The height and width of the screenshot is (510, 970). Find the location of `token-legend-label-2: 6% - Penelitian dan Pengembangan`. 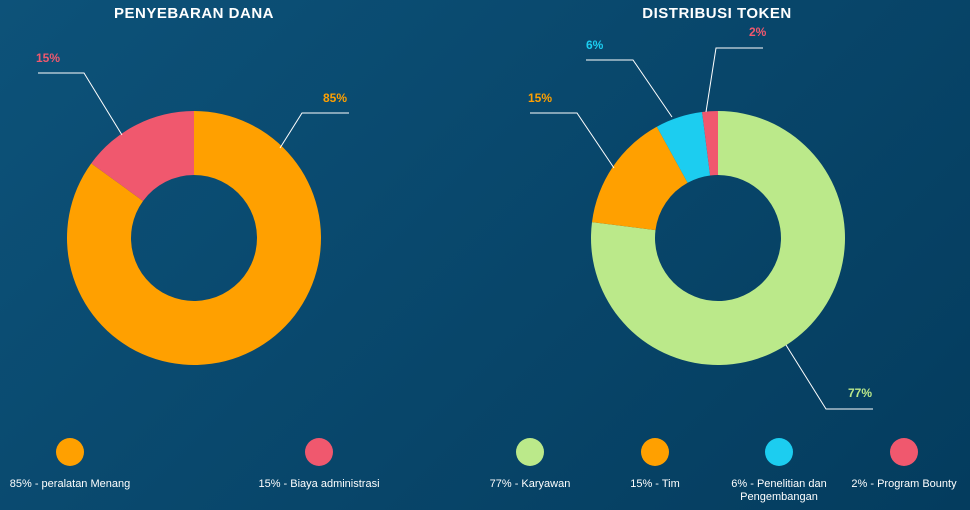

token-legend-label-2: 6% - Penelitian dan Pengembangan is located at coordinates (779, 490).